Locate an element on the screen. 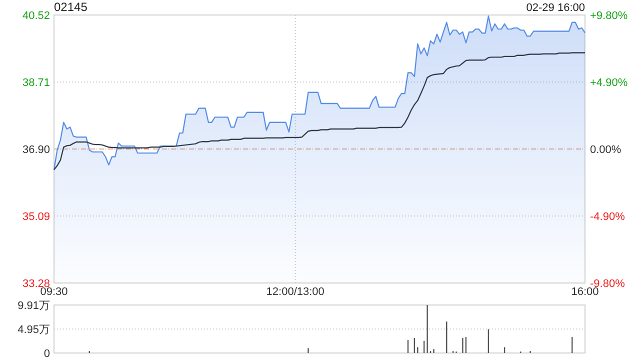 The height and width of the screenshot is (360, 640). y-tick-label: 4.95万 is located at coordinates (34, 330).